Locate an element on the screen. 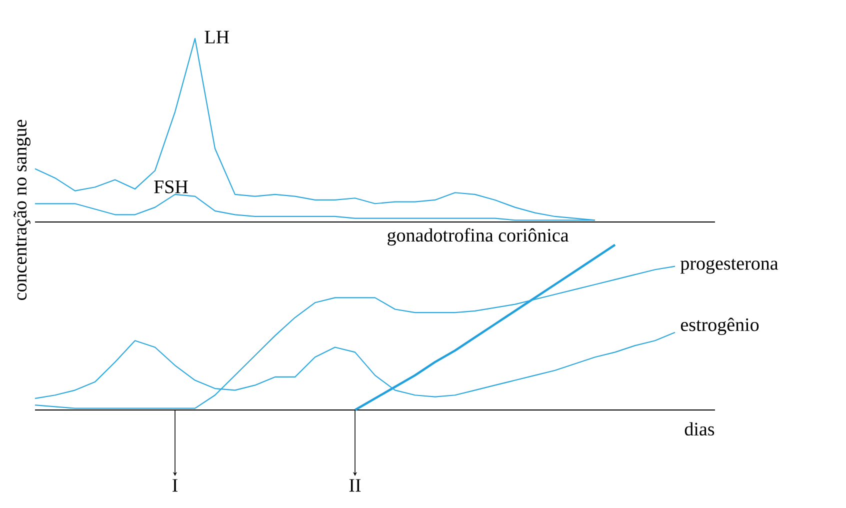 The height and width of the screenshot is (508, 846). series-label: FSH is located at coordinates (171, 187).